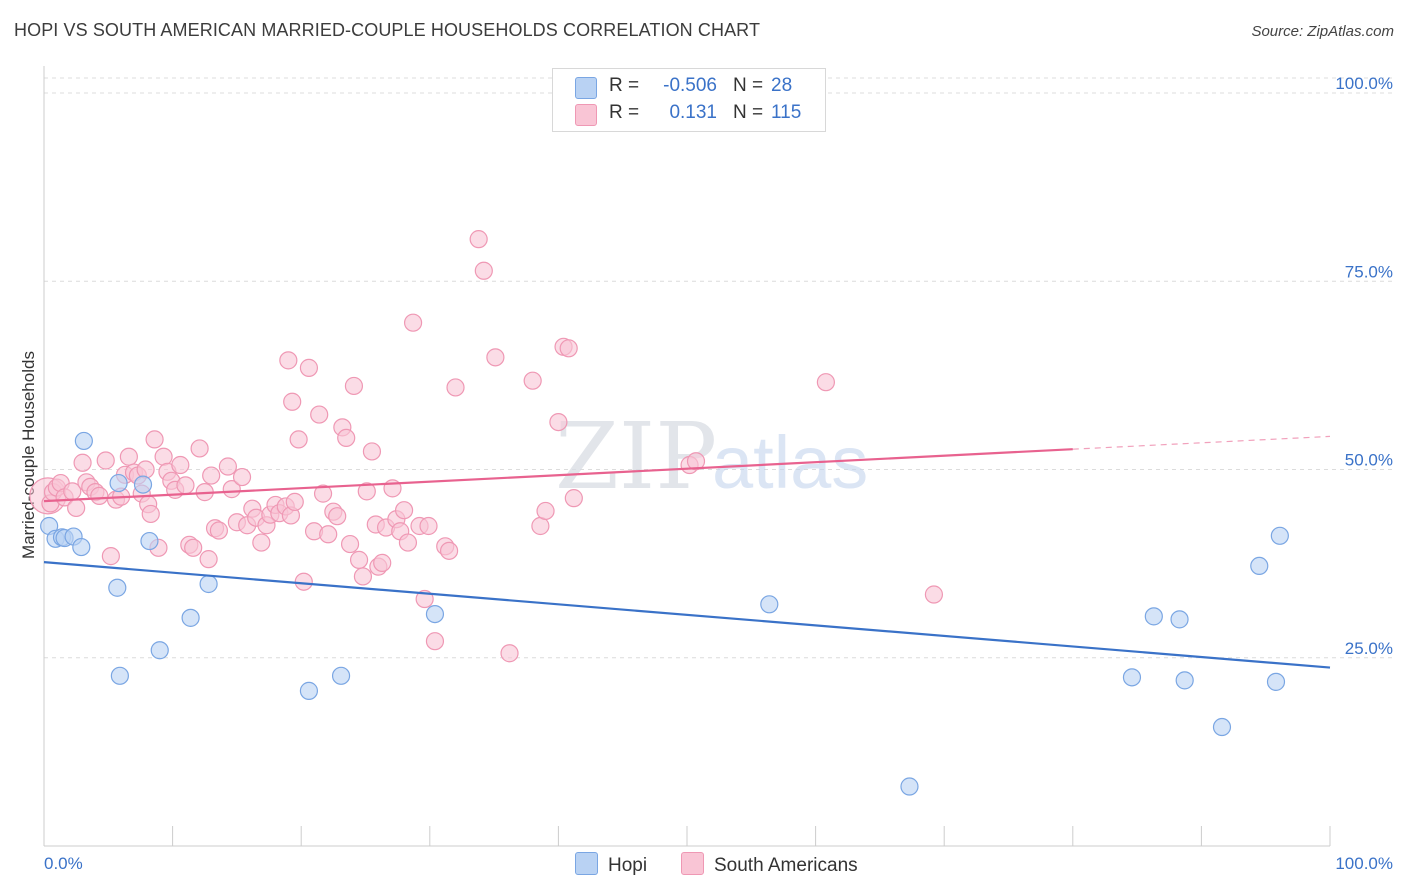 This screenshot has width=1406, height=892. I want to click on n-value: 115, so click(786, 112).